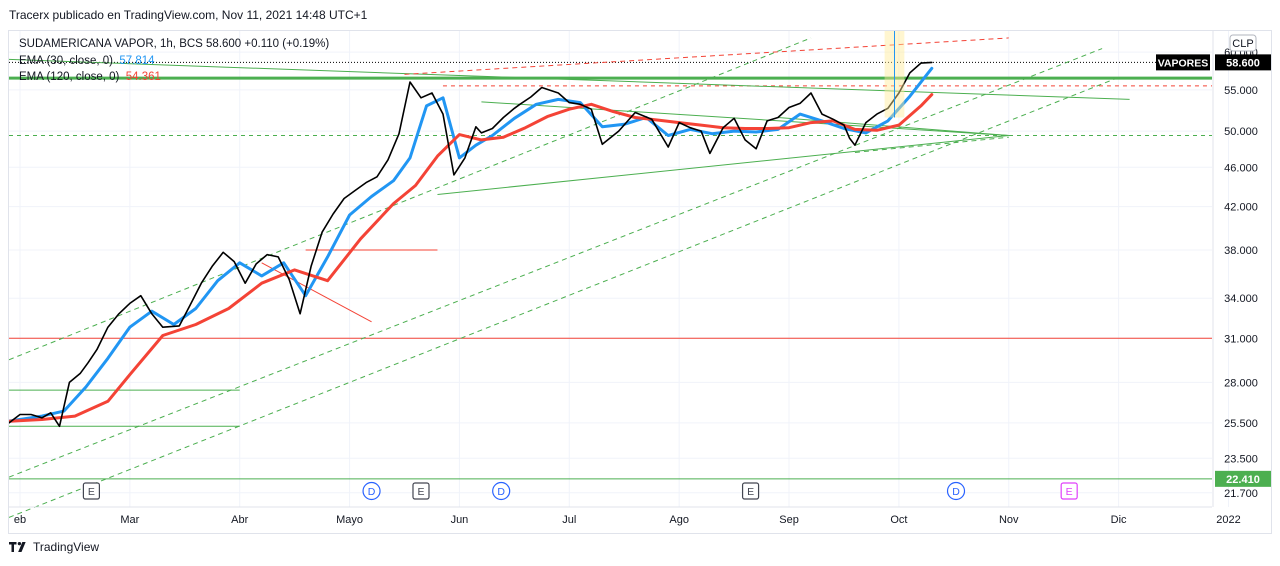 The width and height of the screenshot is (1280, 566). I want to click on y-tick-label: 34.000, so click(1241, 299).